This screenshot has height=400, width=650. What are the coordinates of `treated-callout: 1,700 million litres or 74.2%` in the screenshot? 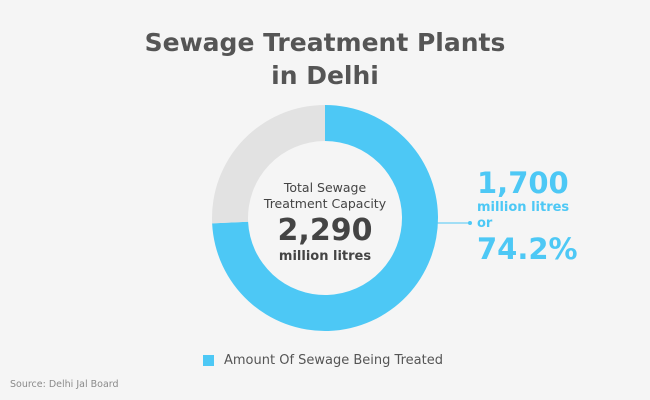 It's located at (527, 216).